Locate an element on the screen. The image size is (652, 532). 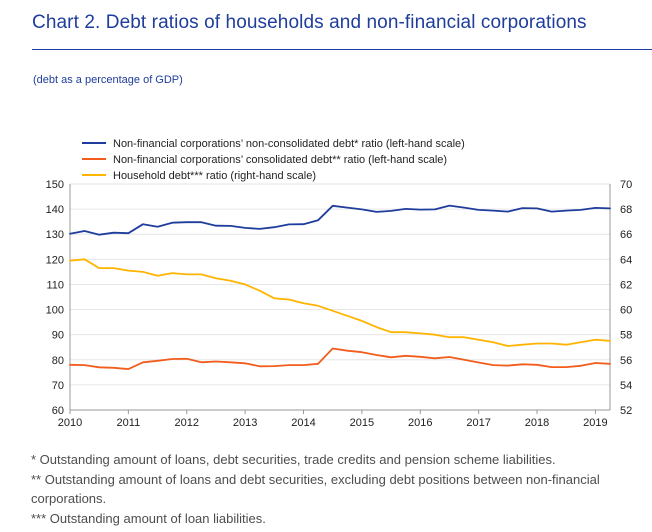
left-tick-label-60: 60 is located at coordinates (58, 411).